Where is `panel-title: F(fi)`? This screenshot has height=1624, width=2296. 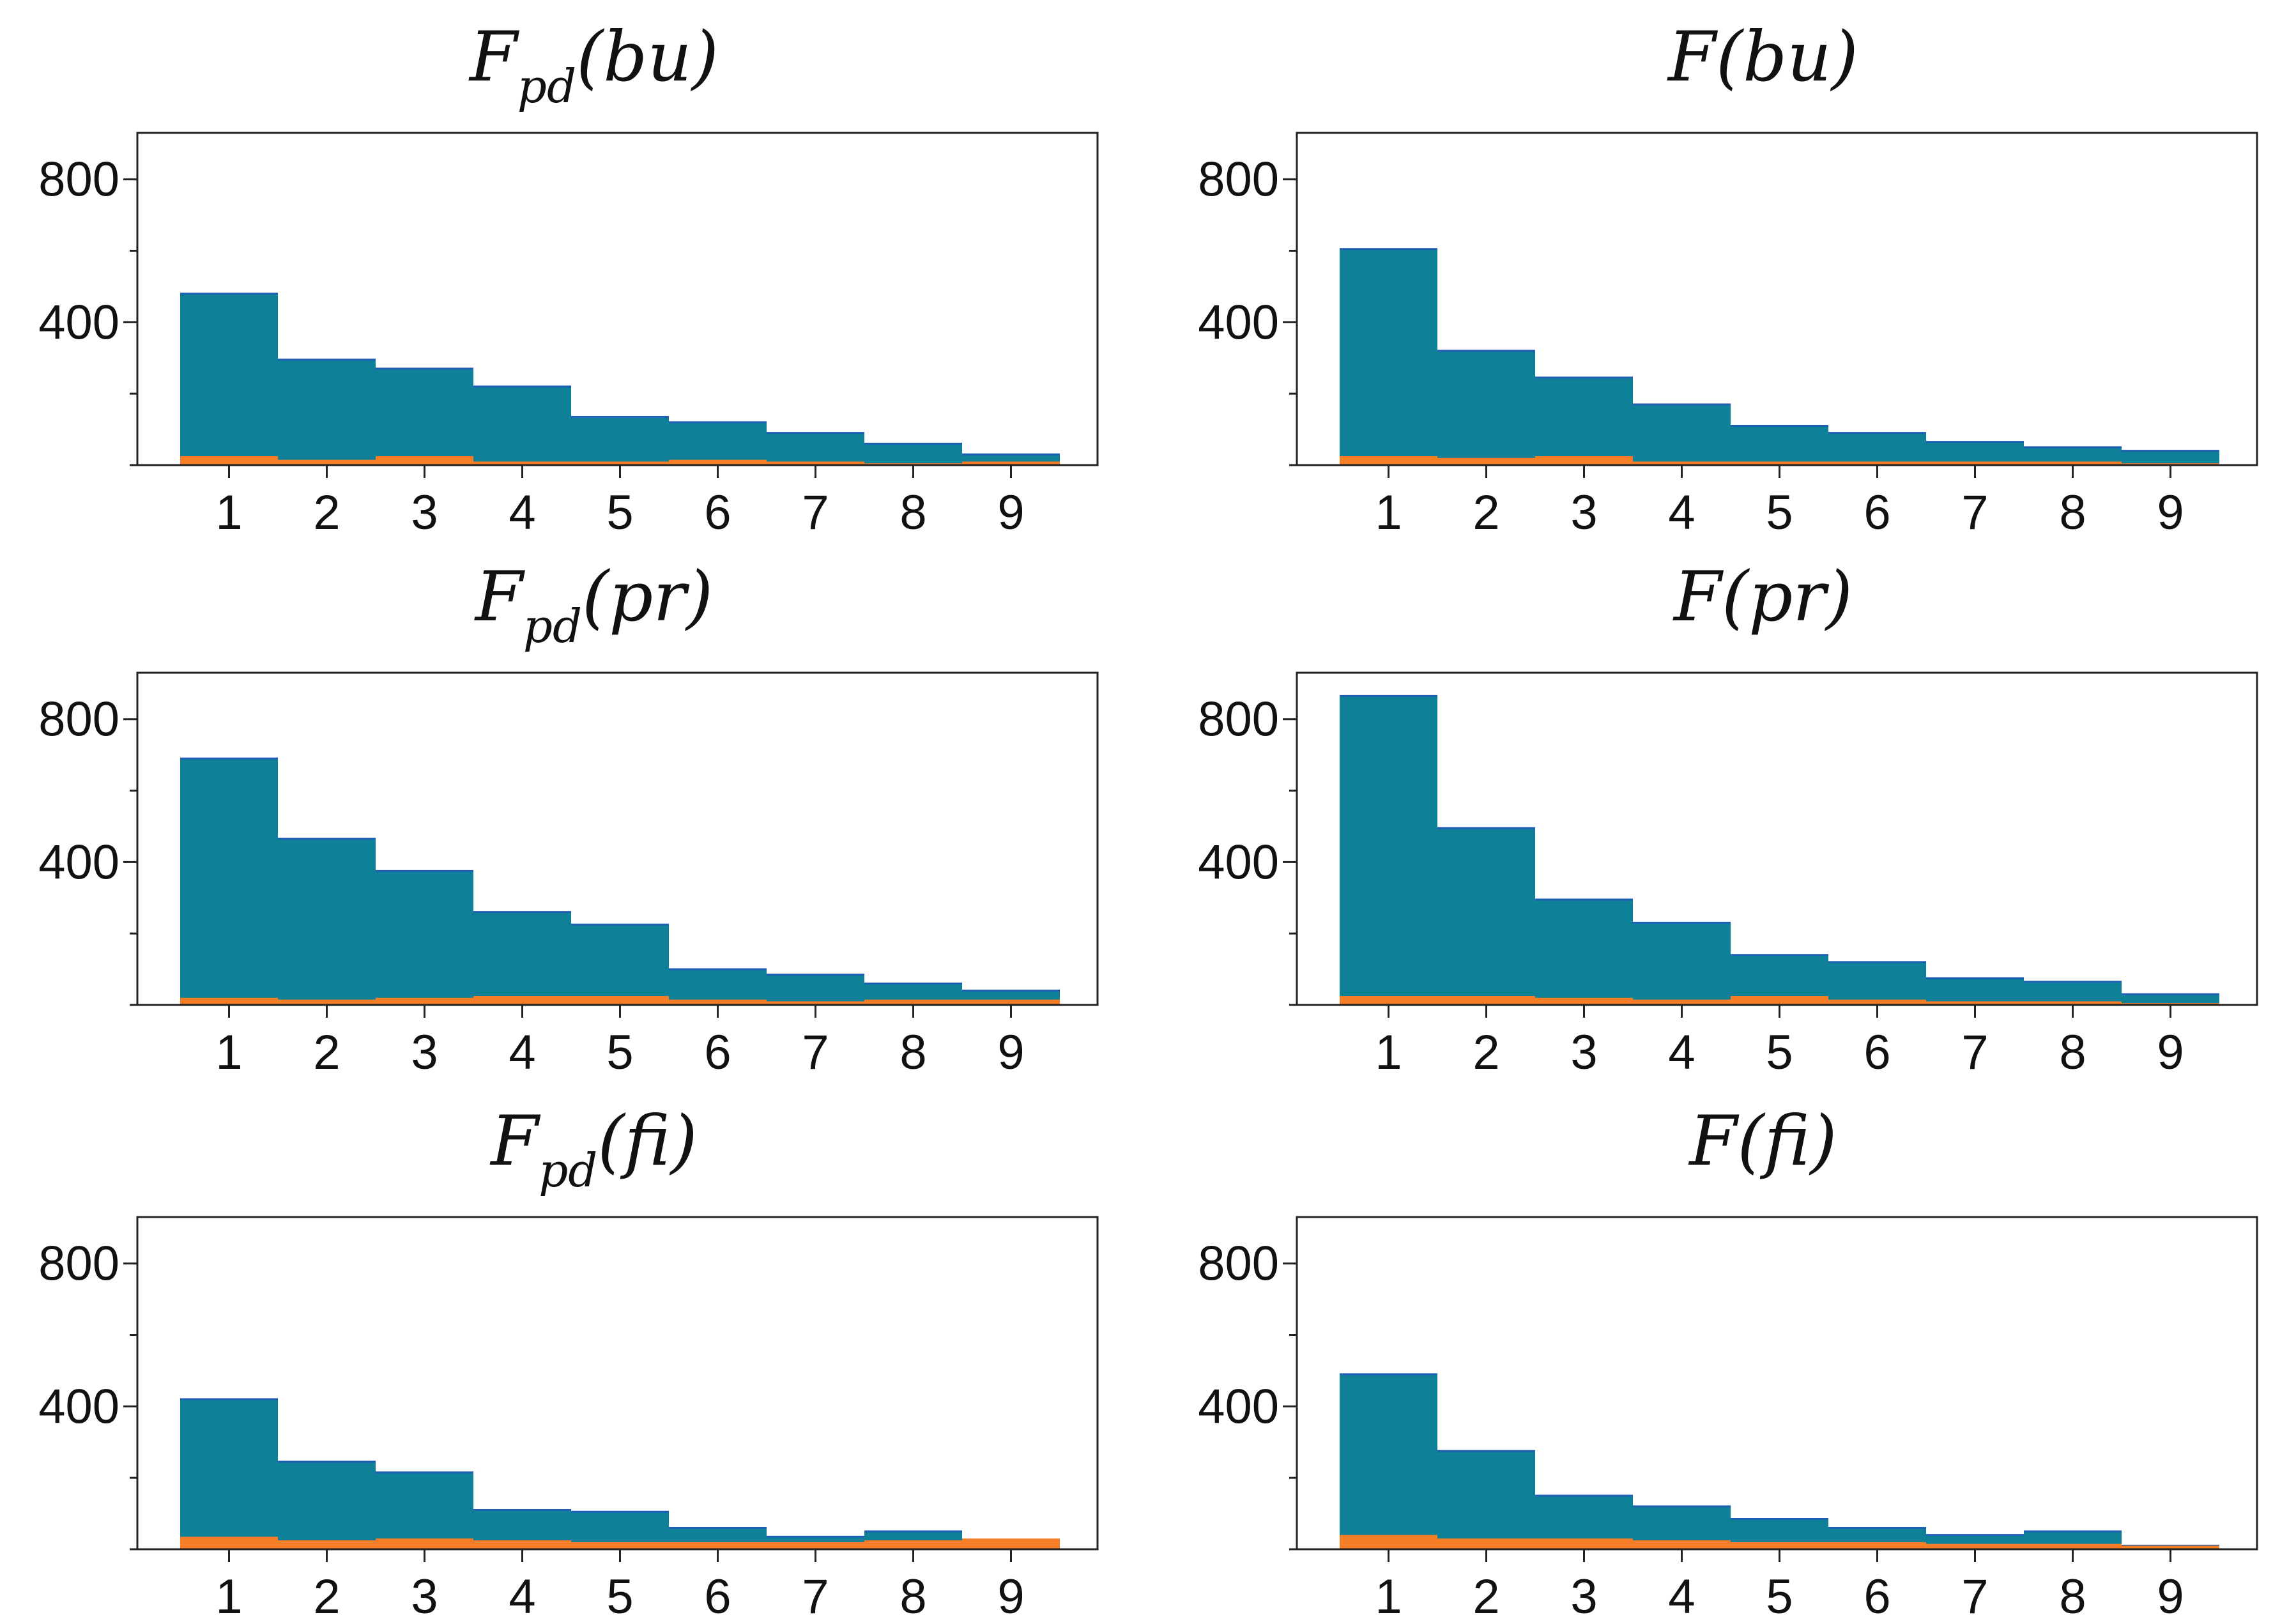 panel-title: F(fi) is located at coordinates (1762, 1141).